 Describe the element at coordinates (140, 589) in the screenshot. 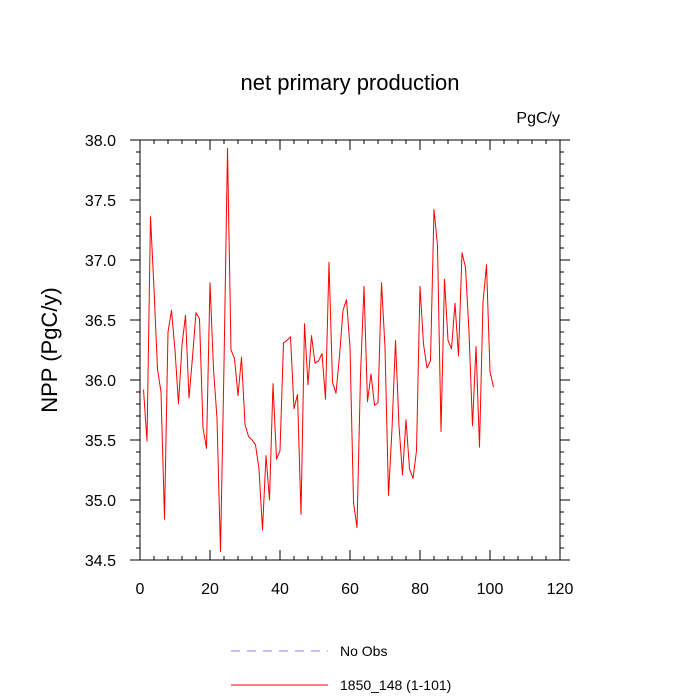

I see `x-tick-label: 0` at that location.